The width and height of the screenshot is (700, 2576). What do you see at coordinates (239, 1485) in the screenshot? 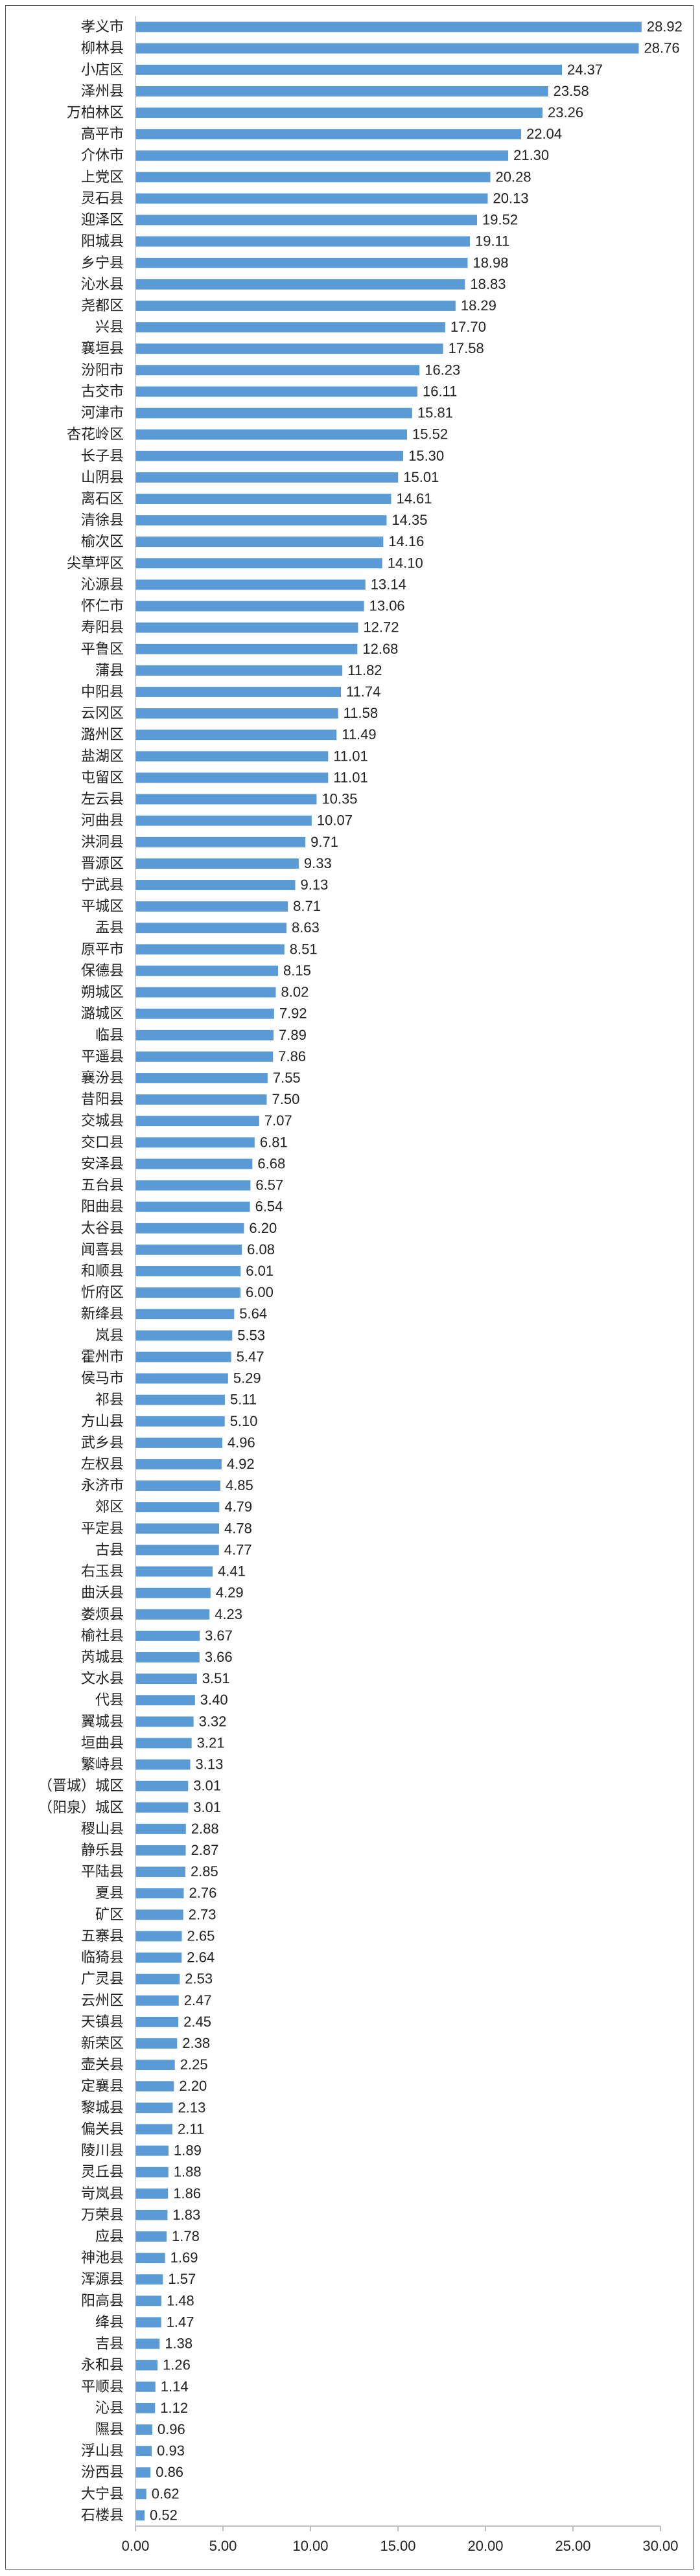
I see `value-label: 4.85` at bounding box center [239, 1485].